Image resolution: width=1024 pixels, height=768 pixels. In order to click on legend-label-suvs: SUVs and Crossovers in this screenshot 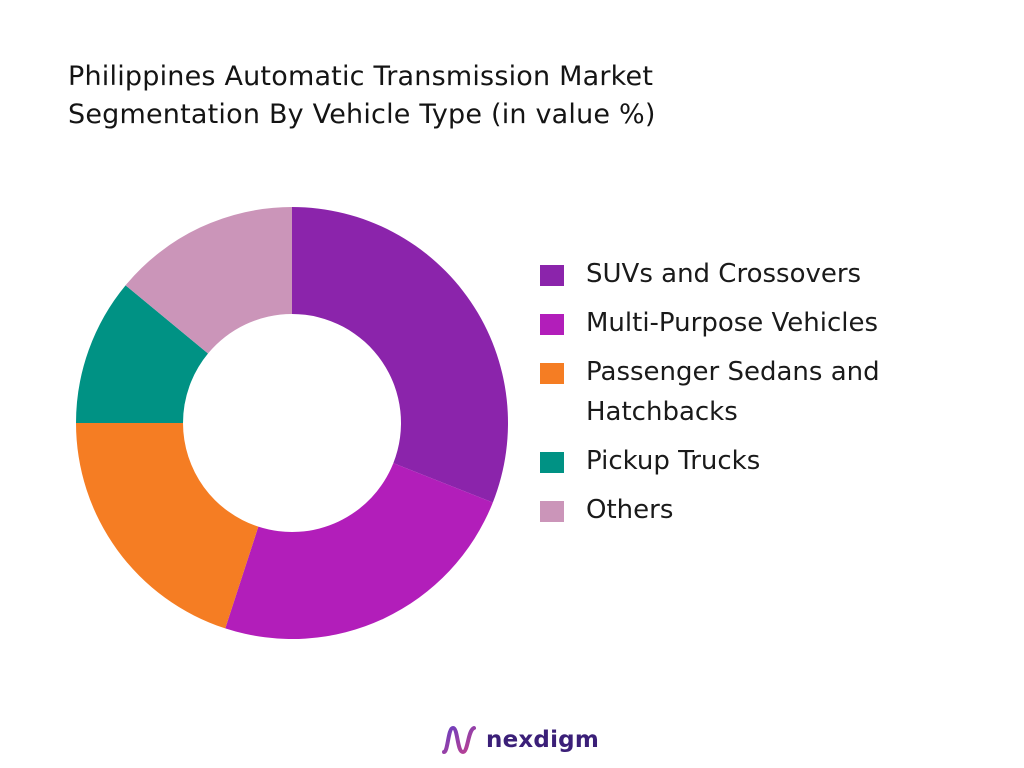, I will do `click(724, 274)`.